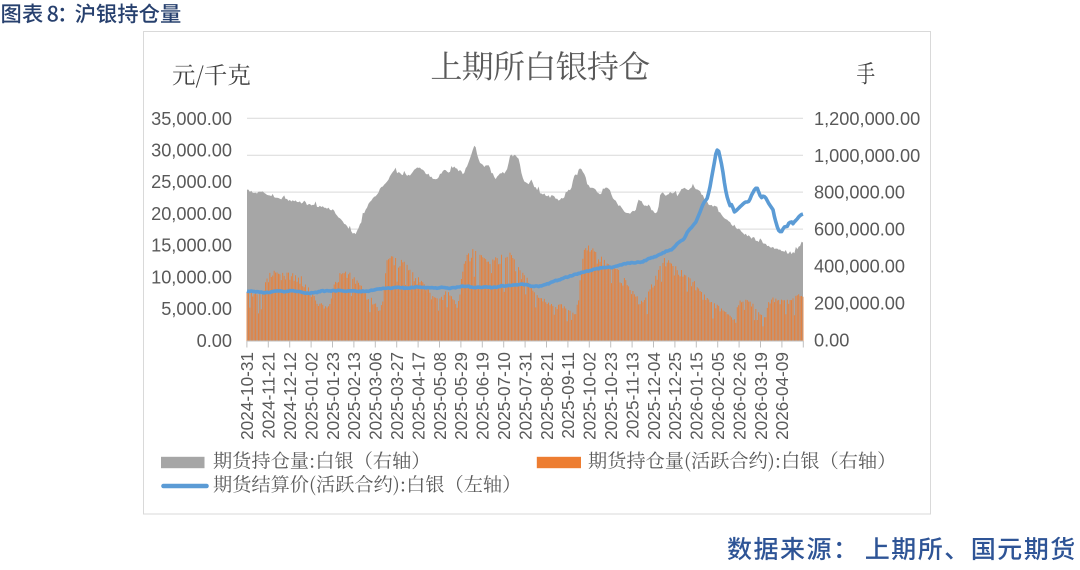 This screenshot has height=570, width=1080. What do you see at coordinates (247, 396) in the screenshot?
I see `svg-text: 2024-10-31` at bounding box center [247, 396].